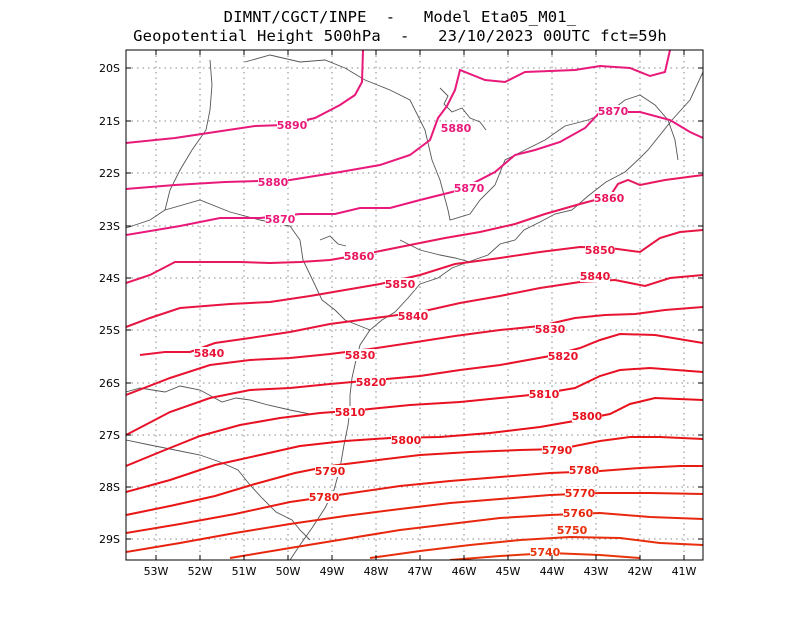  I want to click on lon-label: 53W, so click(156, 571).